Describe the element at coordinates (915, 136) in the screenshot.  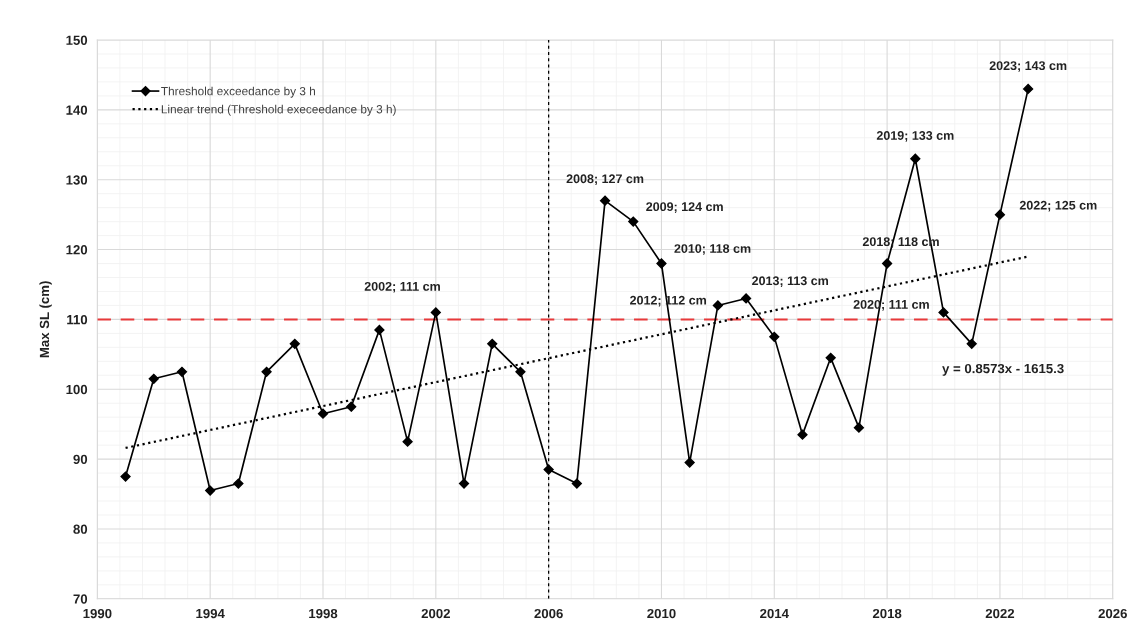
I see `data-label: 2019; 133 cm` at that location.